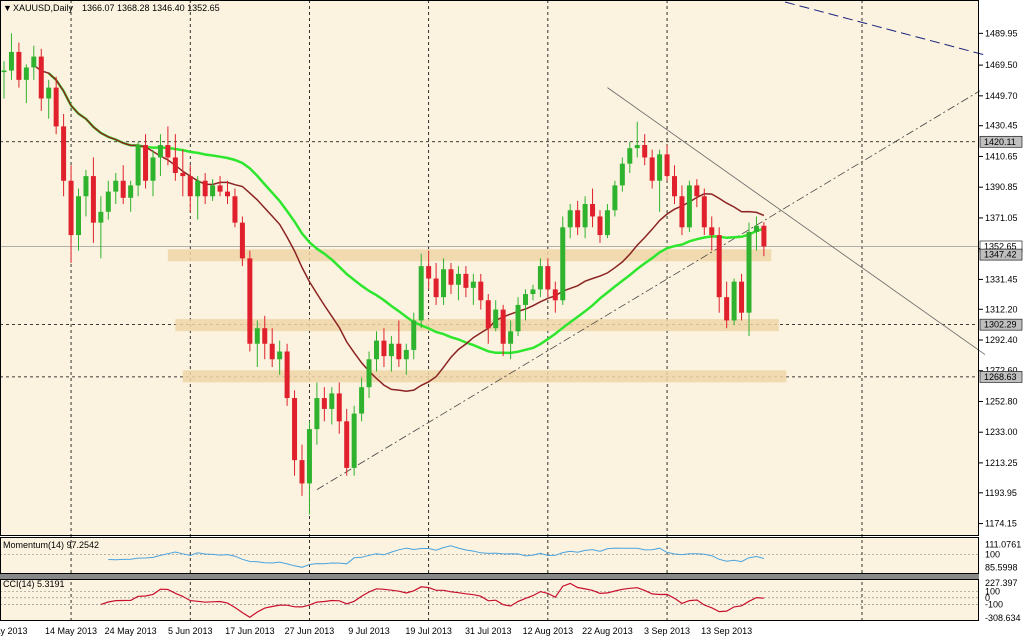 The height and width of the screenshot is (638, 1024). What do you see at coordinates (987, 598) in the screenshot?
I see `cci-tick-label: 0` at bounding box center [987, 598].